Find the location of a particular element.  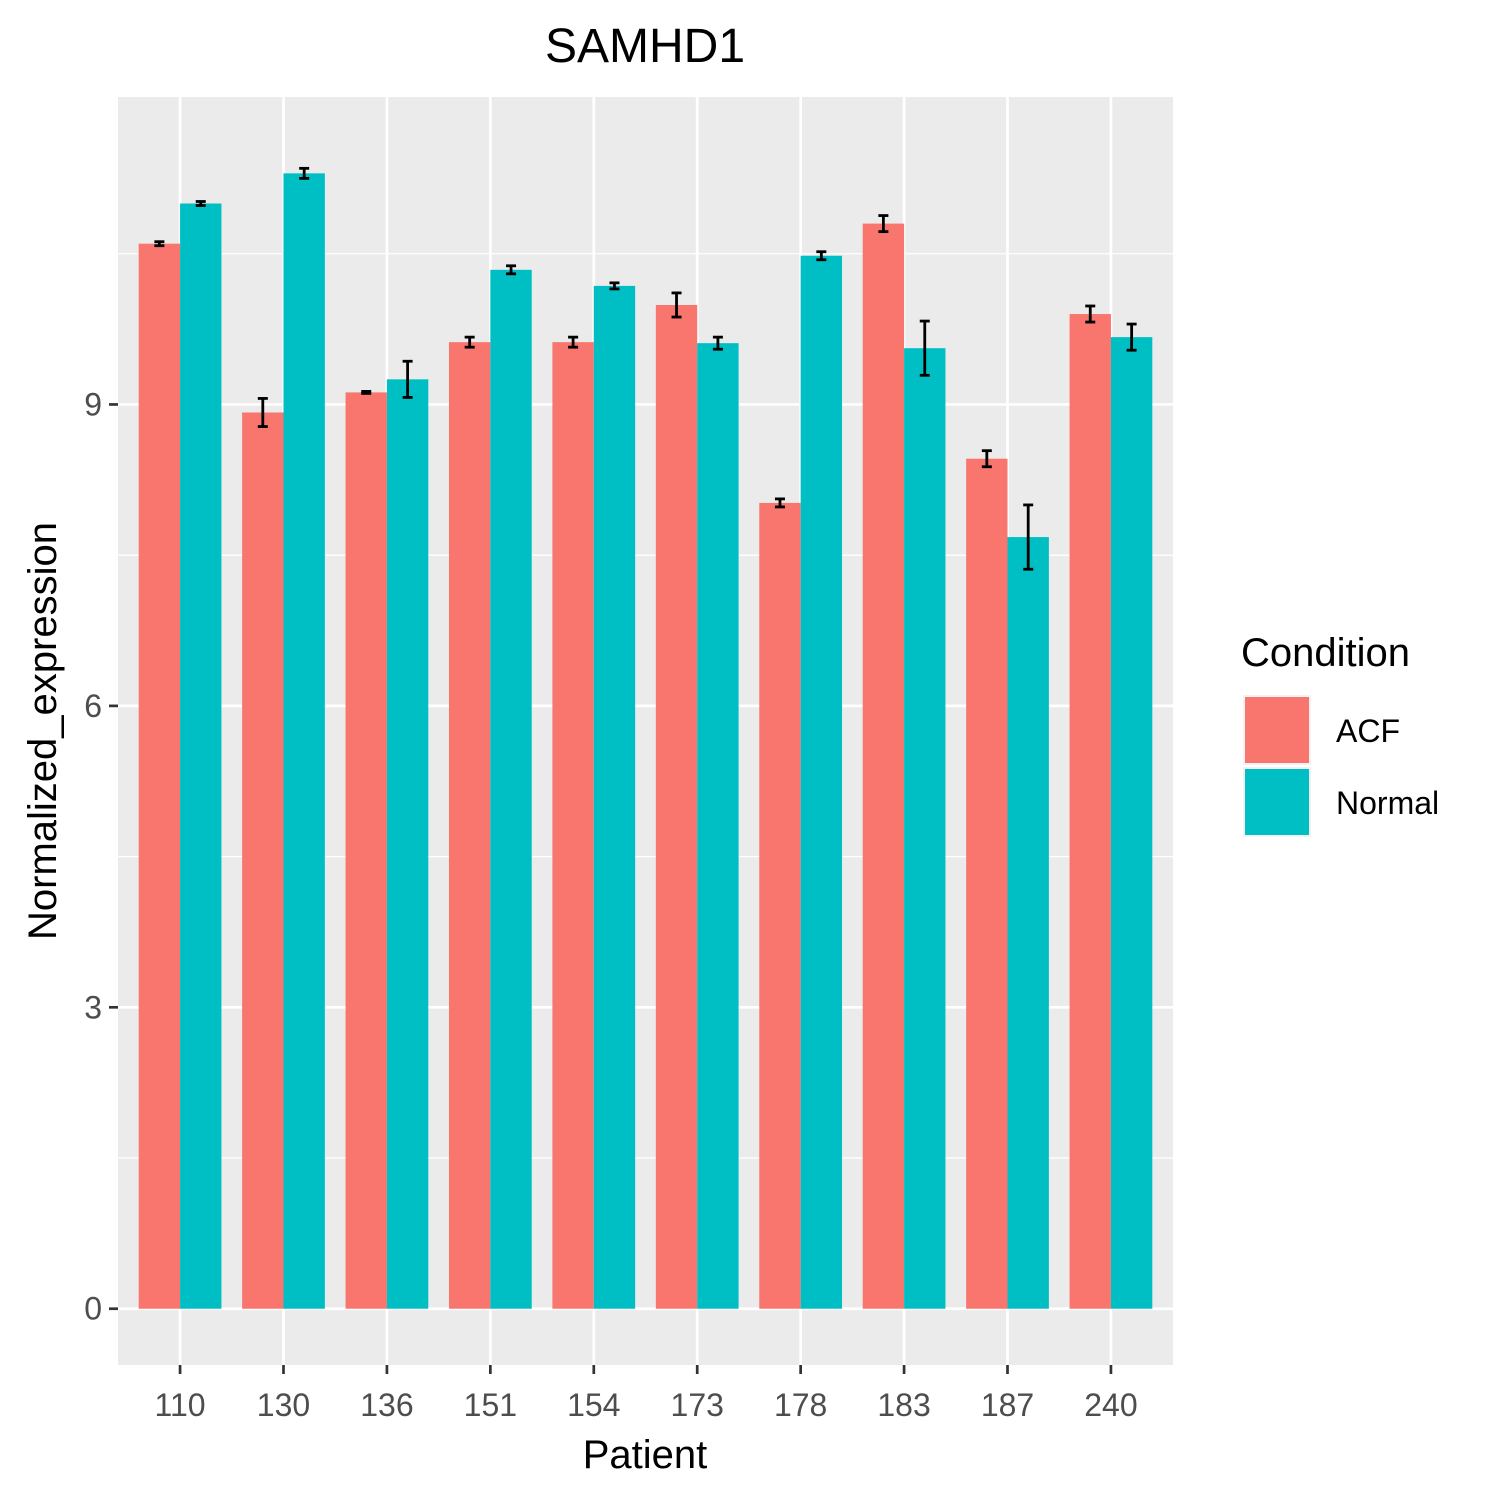

x-tick-label: 183 is located at coordinates (903, 1405).